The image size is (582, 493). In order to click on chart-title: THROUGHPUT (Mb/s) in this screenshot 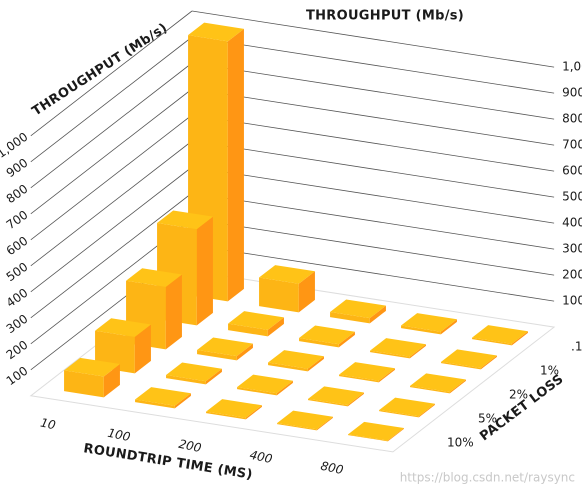, I will do `click(385, 16)`.